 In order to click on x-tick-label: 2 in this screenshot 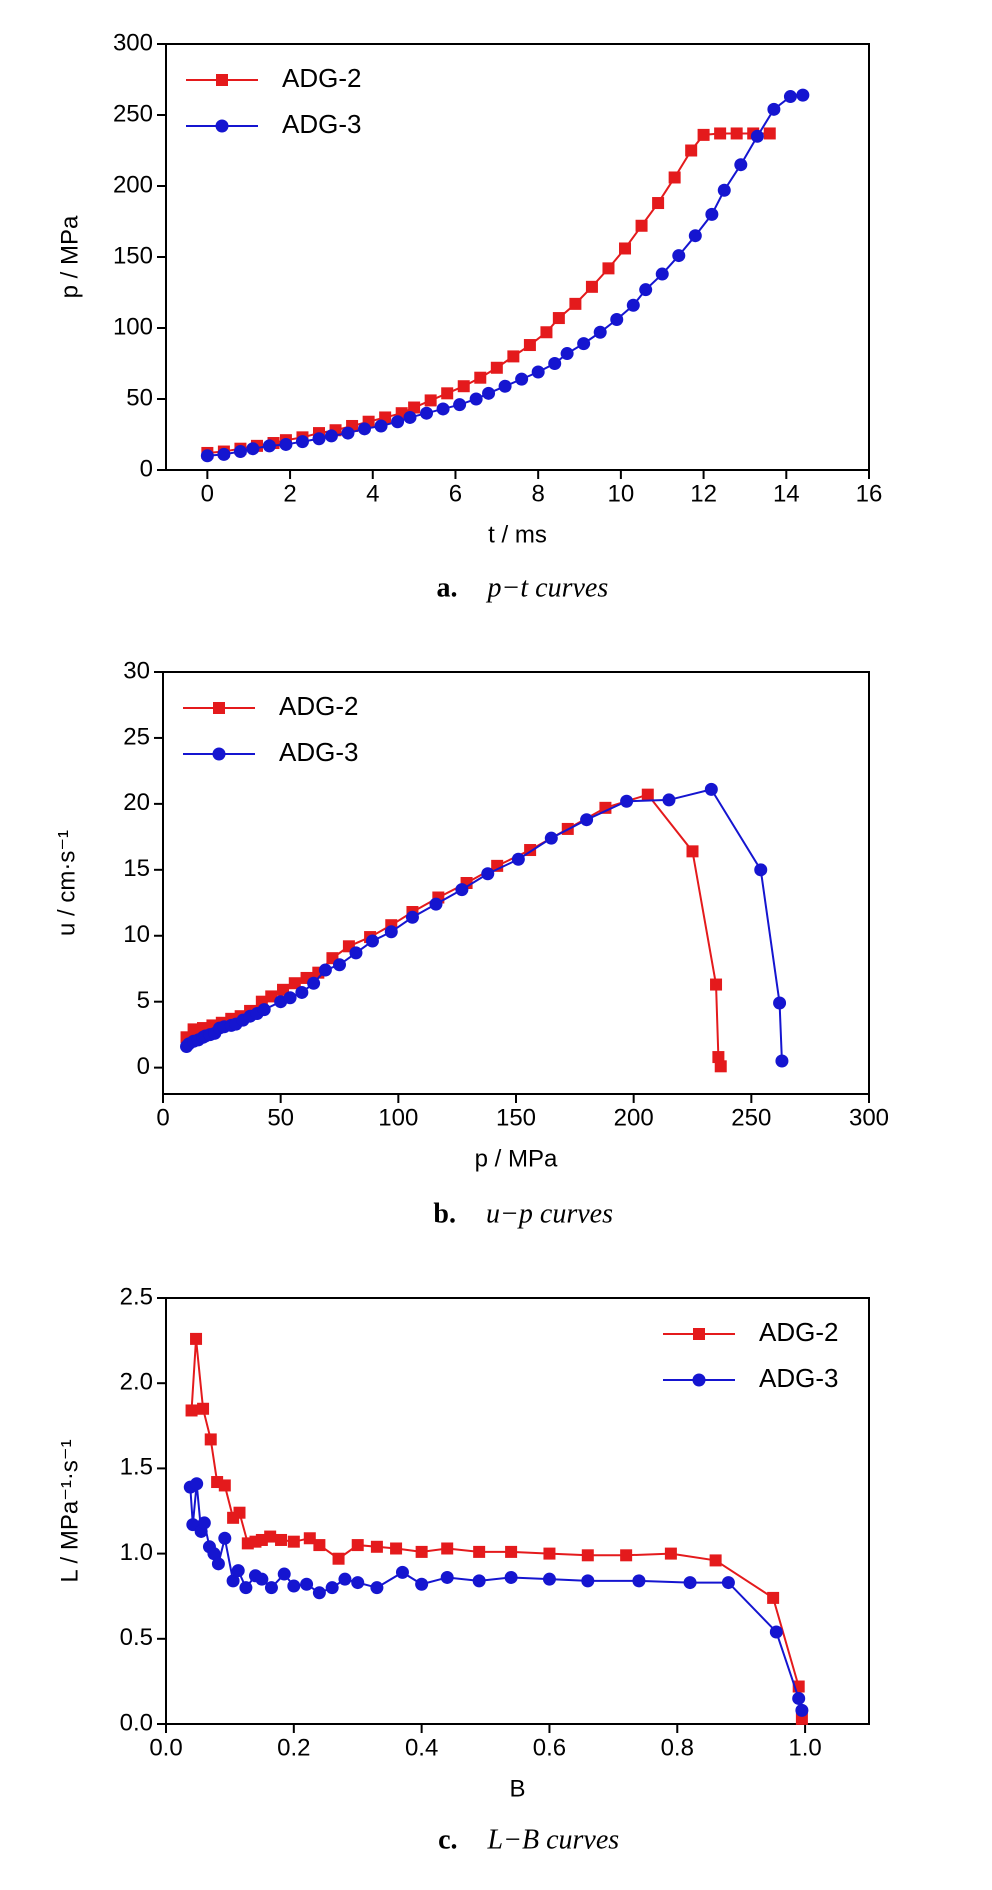, I will do `click(289, 493)`.